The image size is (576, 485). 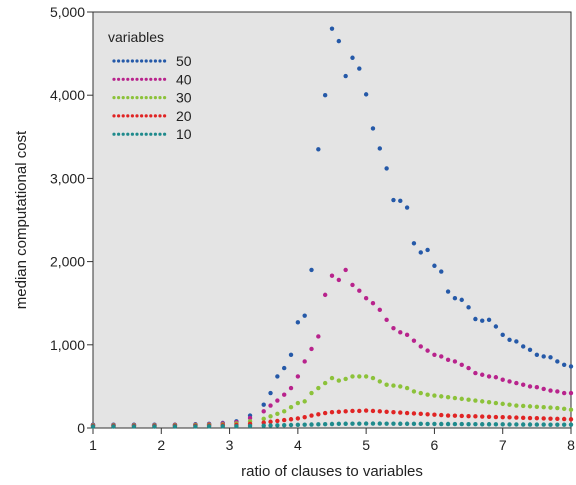 I want to click on y-tick-label: 1,000, so click(x=67, y=345).